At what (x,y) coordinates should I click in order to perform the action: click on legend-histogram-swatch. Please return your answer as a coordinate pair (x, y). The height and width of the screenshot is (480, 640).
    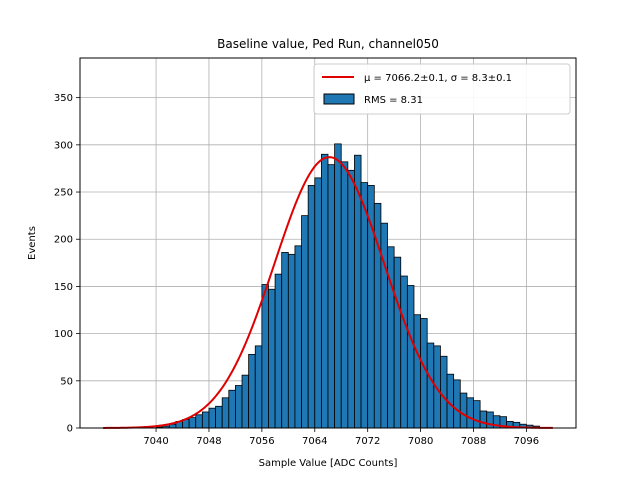
    Looking at the image, I should click on (339, 99).